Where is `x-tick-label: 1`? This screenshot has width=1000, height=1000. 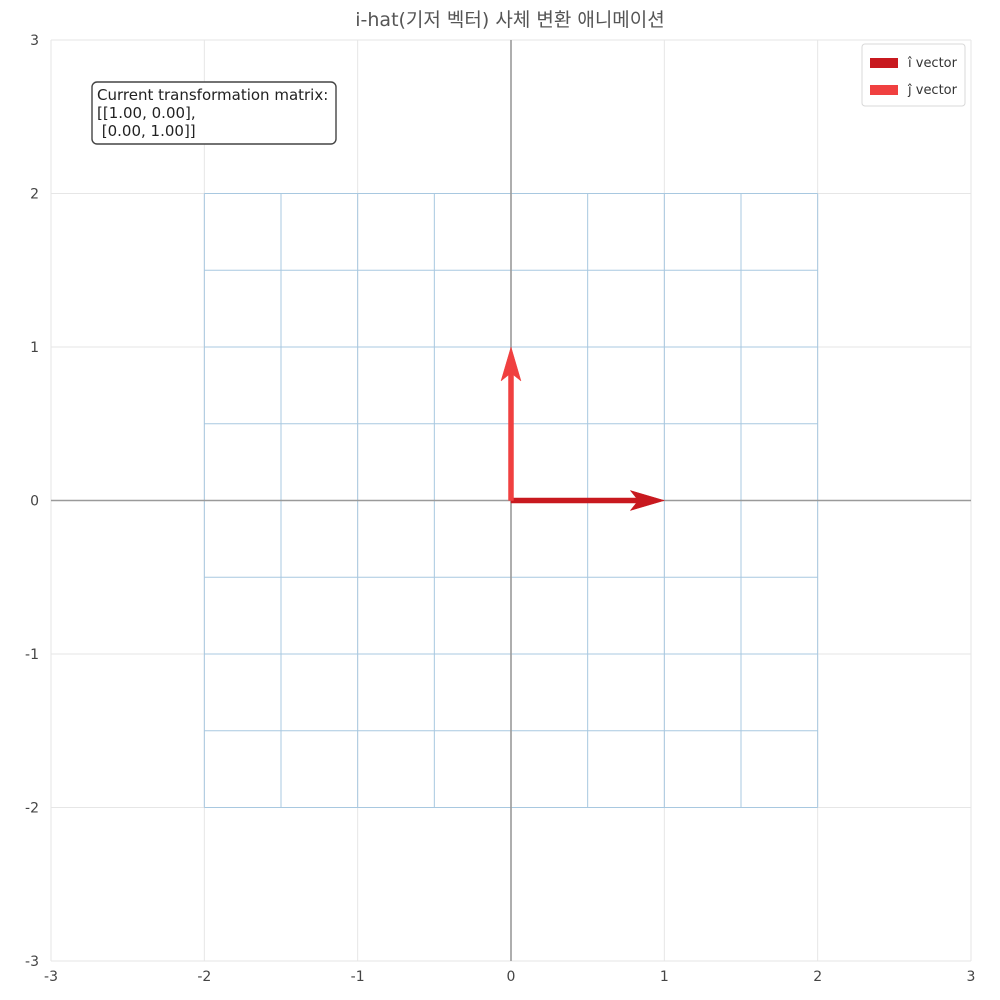
x-tick-label: 1 is located at coordinates (664, 977).